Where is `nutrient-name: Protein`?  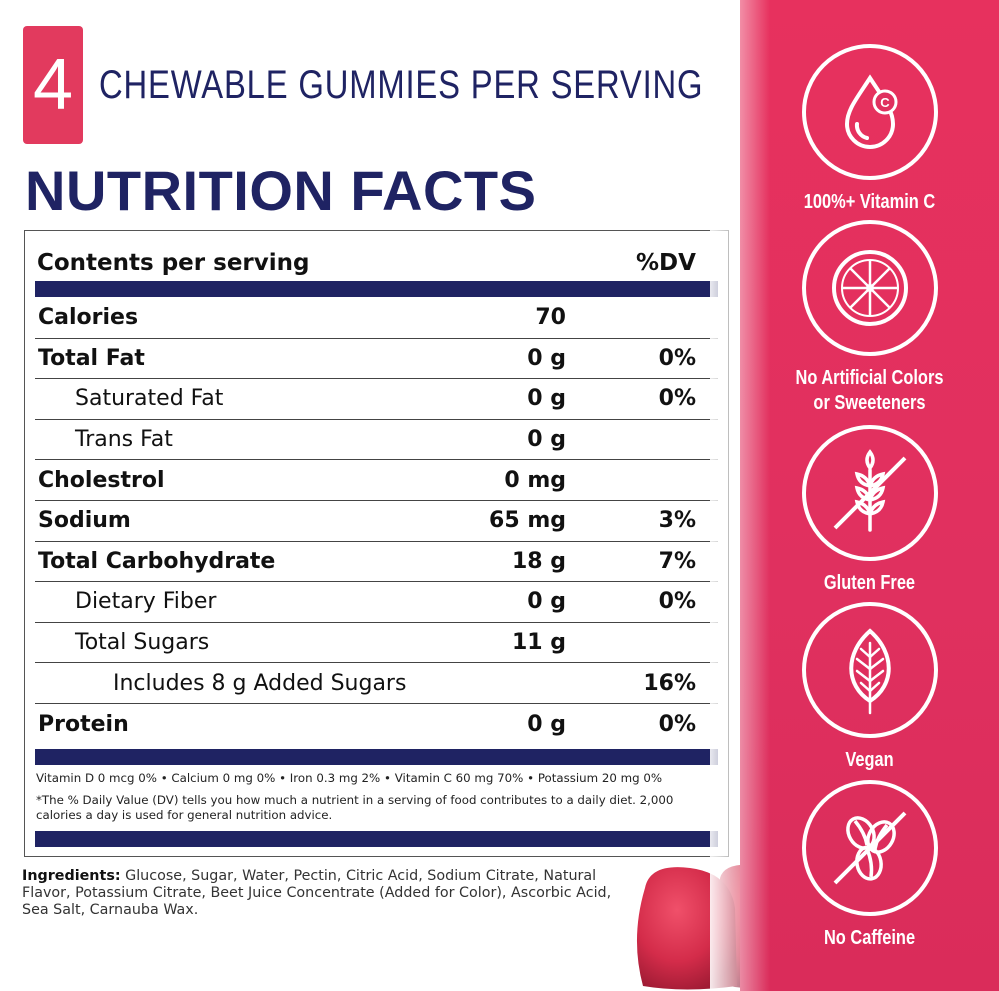 nutrient-name: Protein is located at coordinates (83, 724).